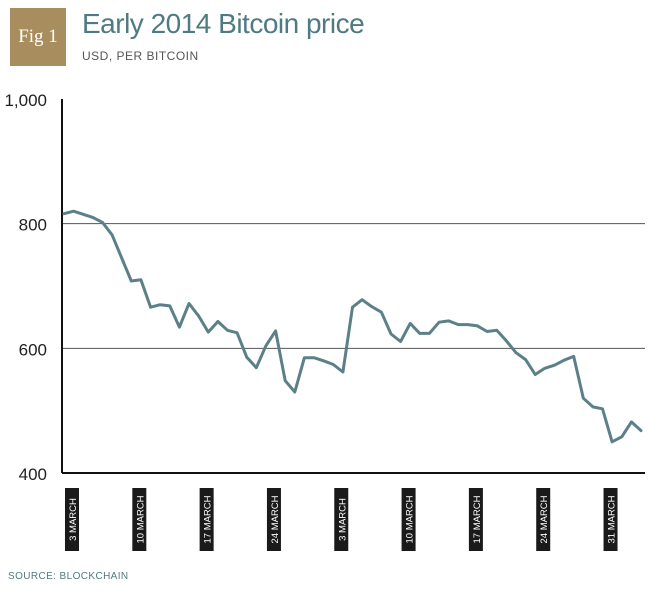  I want to click on y-tick-label: 1,000, so click(25, 100).